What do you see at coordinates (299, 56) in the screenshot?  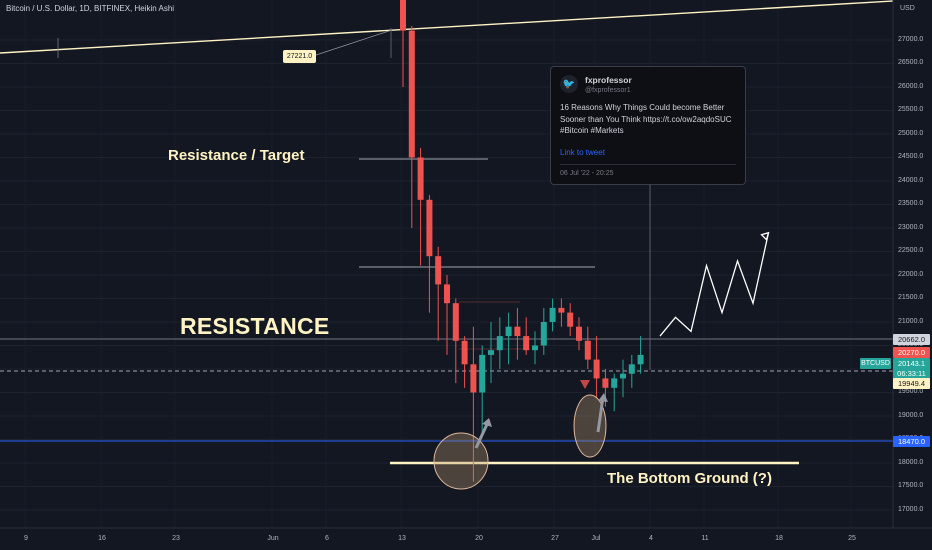 I see `price-callout-27221: 27221.0` at bounding box center [299, 56].